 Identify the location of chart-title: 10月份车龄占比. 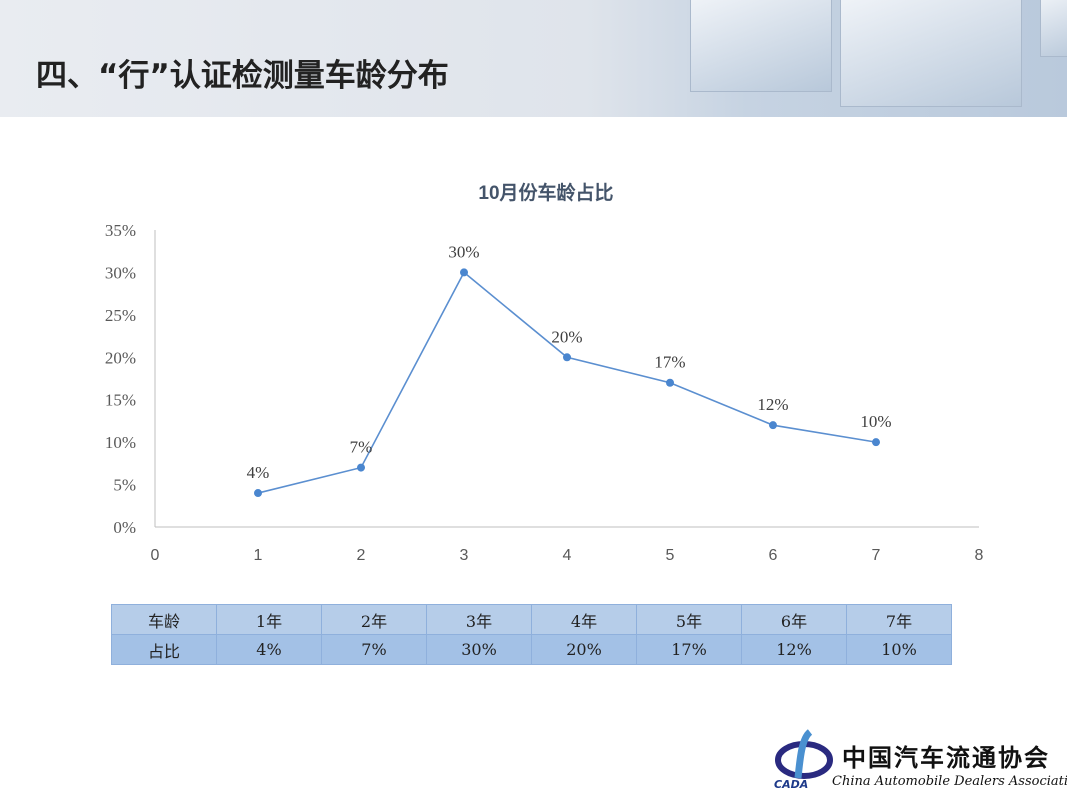
(545, 192).